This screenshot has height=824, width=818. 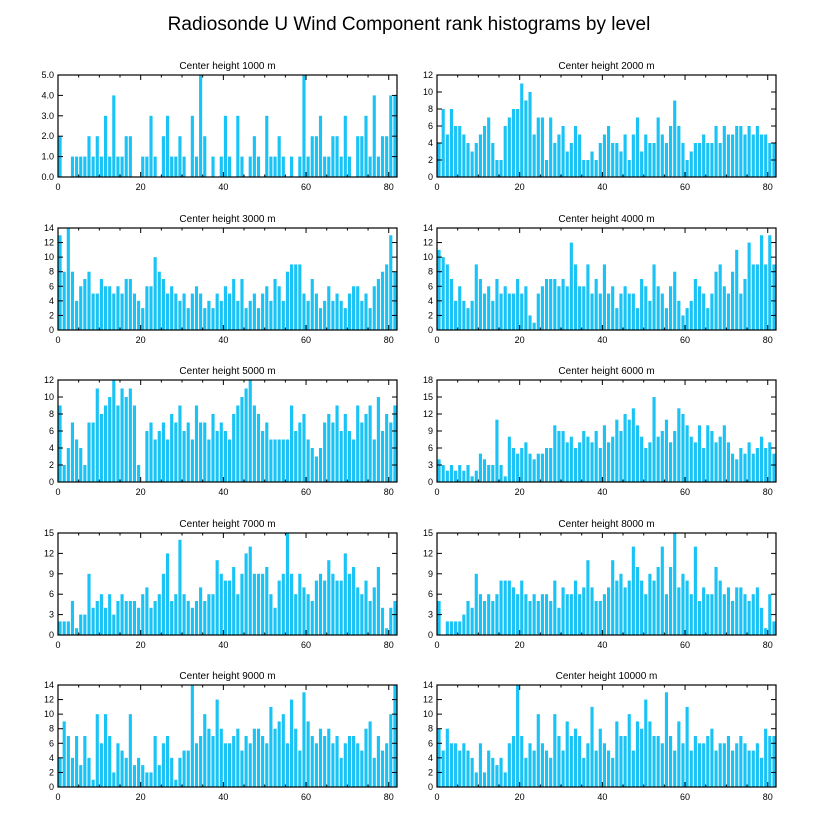 What do you see at coordinates (606, 371) in the screenshot?
I see `panel-title: Center height 6000 m` at bounding box center [606, 371].